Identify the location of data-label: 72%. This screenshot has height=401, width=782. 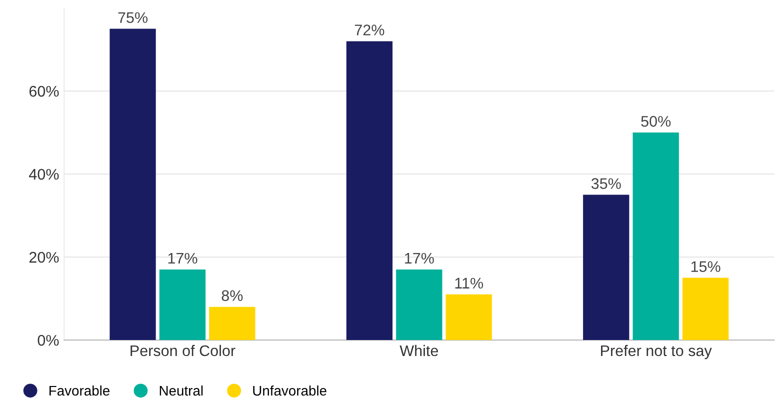
(369, 30).